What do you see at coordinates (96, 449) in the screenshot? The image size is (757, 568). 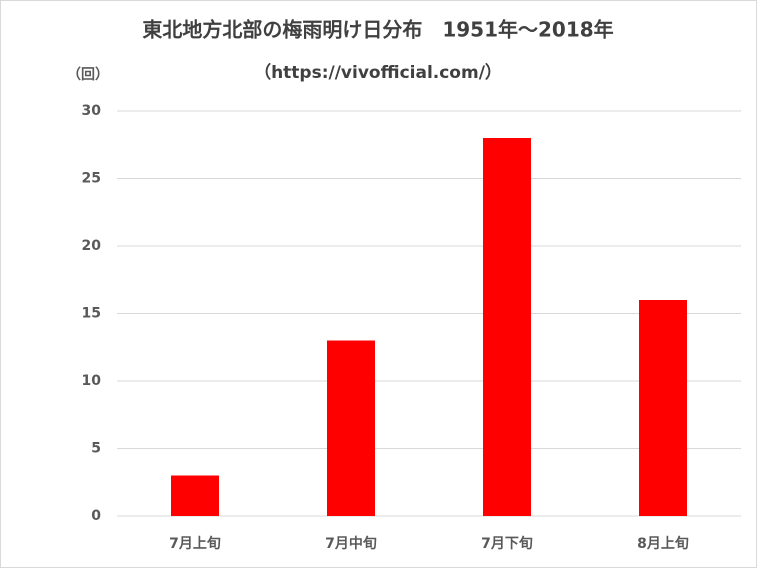 I see `y-tick-label: 5` at bounding box center [96, 449].